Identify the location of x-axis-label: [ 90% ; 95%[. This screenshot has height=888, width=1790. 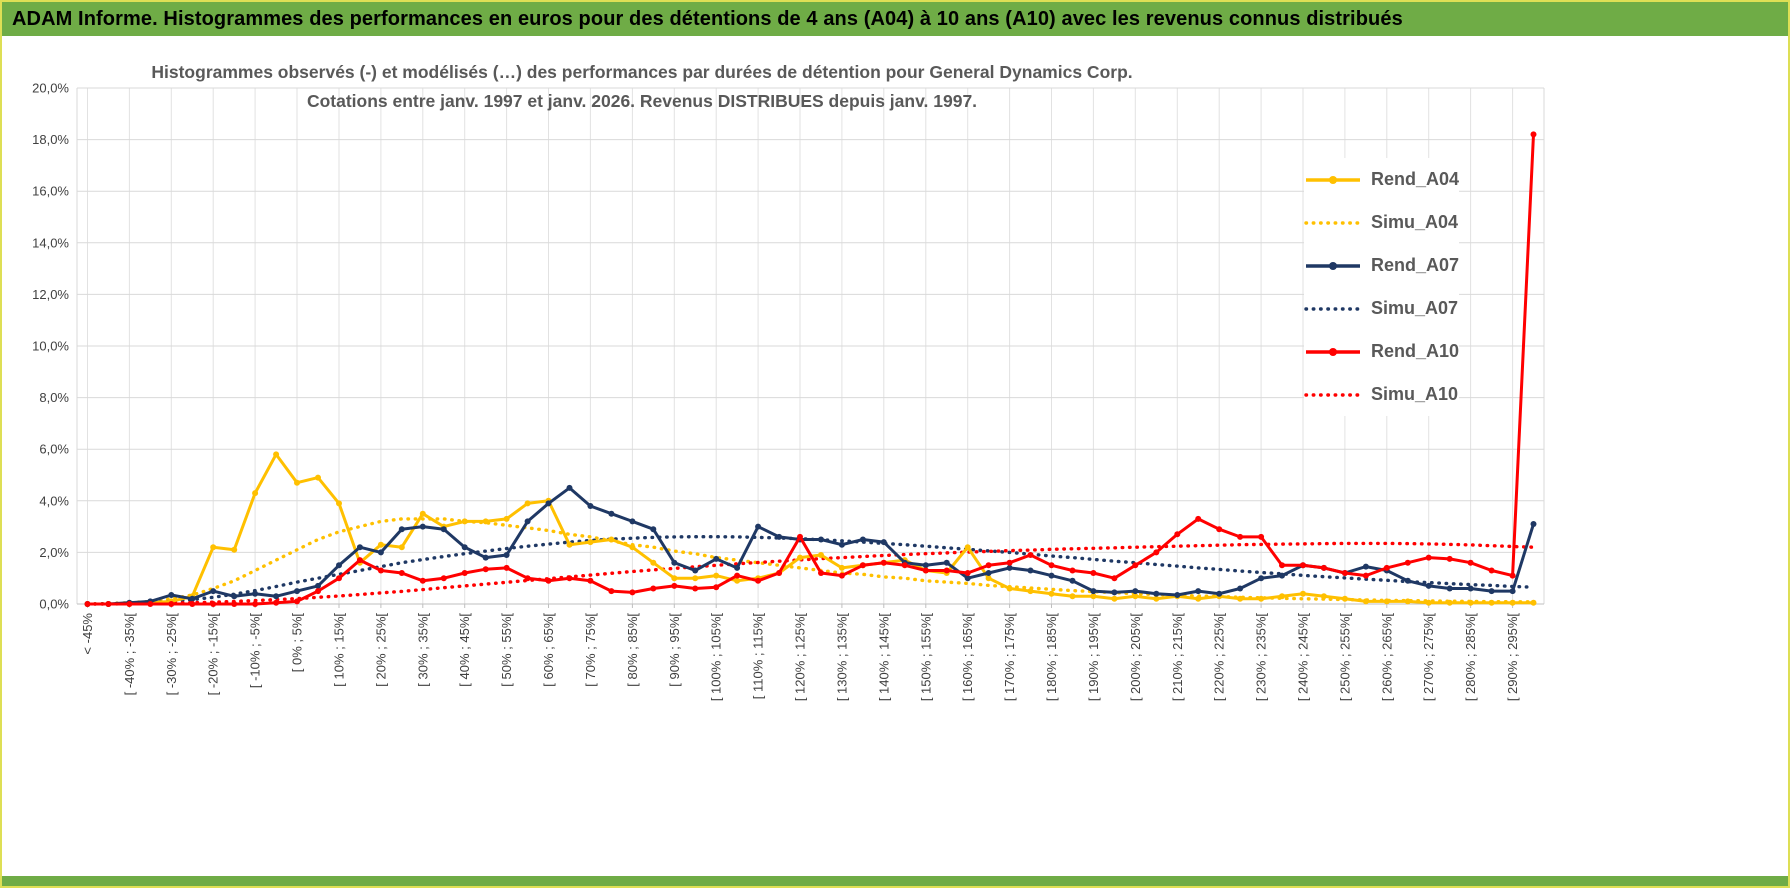
(674, 650).